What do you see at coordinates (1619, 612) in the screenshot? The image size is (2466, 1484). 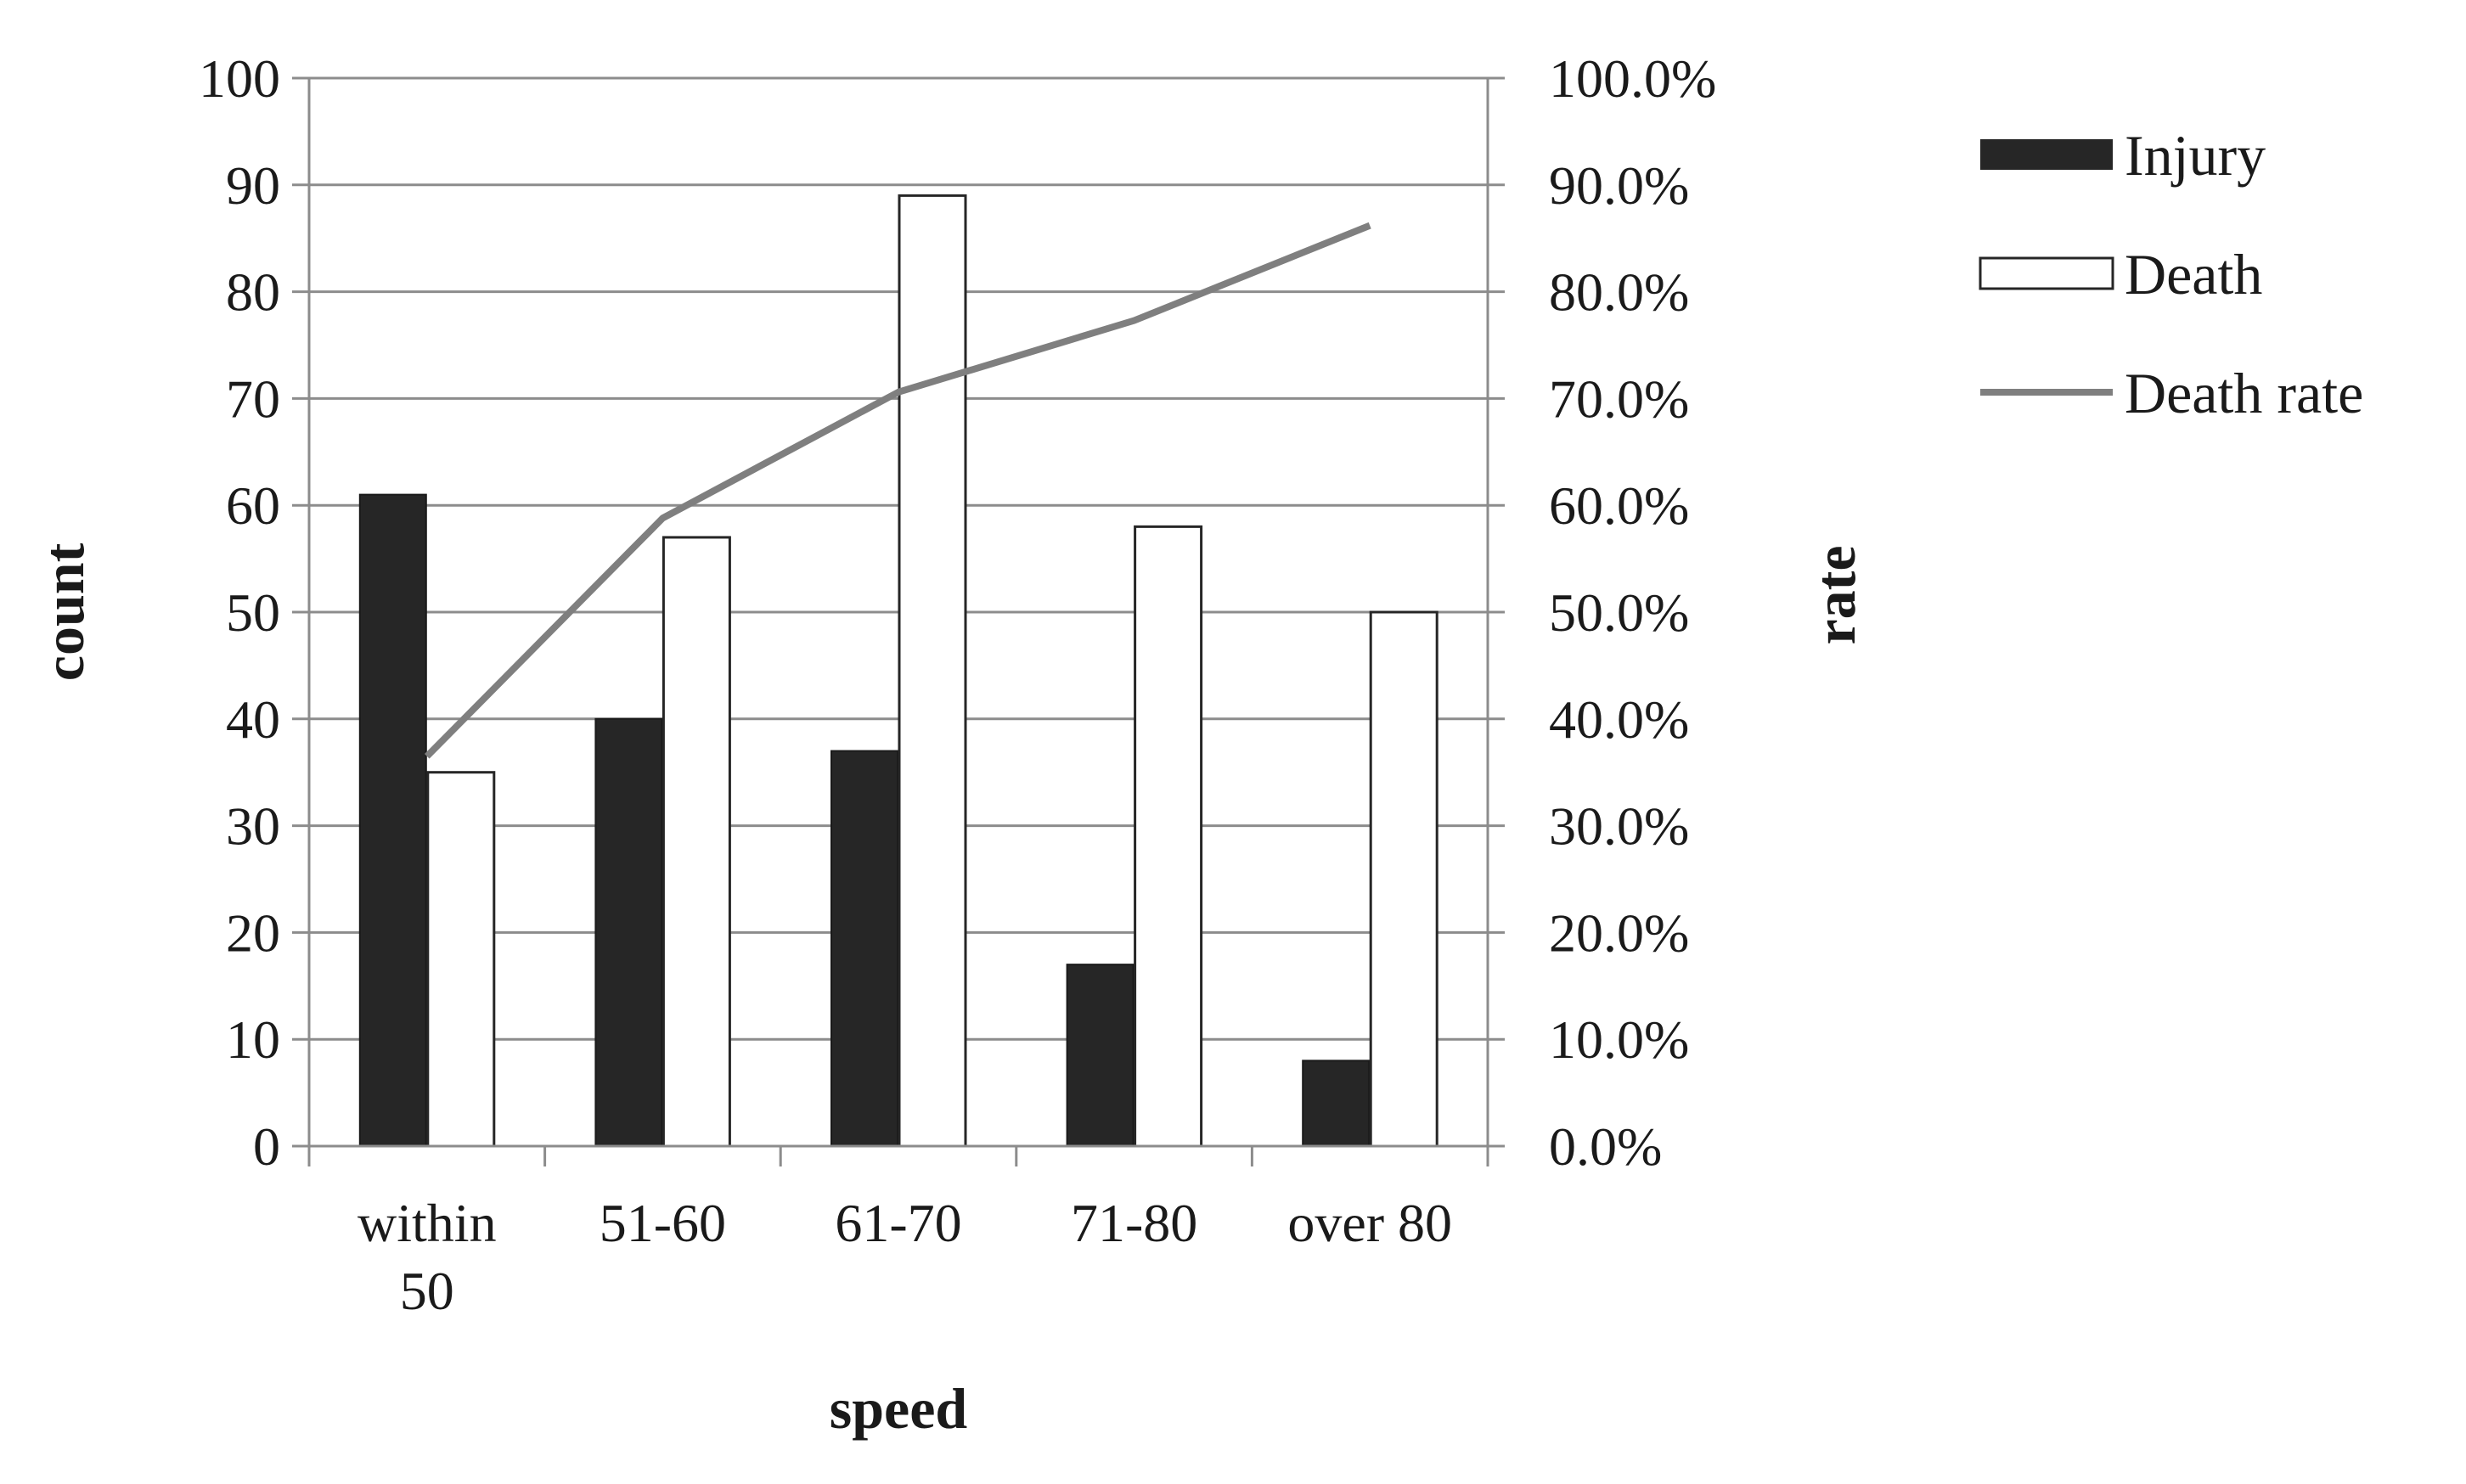 I see `y2-tick-label: 50.0%` at bounding box center [1619, 612].